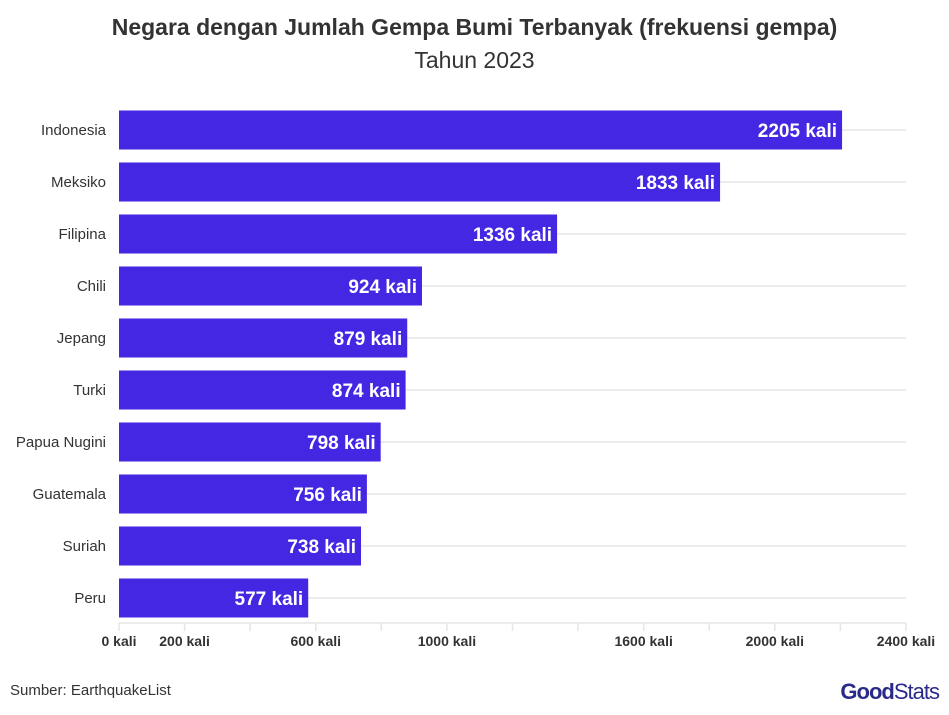 This screenshot has width=949, height=715. Describe the element at coordinates (70, 494) in the screenshot. I see `category-label: Guatemala` at that location.